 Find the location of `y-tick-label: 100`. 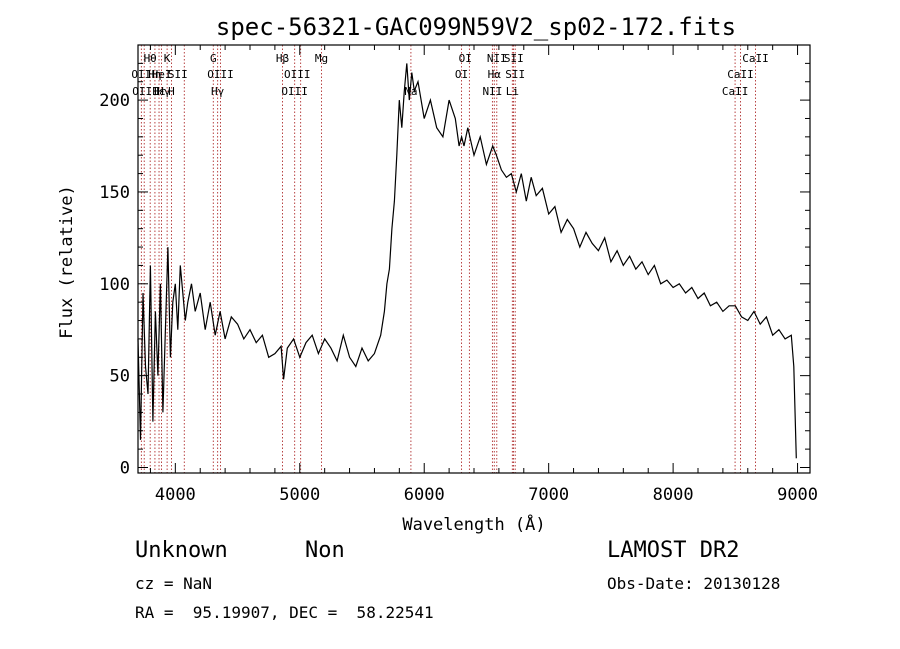

y-tick-label: 100 is located at coordinates (114, 285).